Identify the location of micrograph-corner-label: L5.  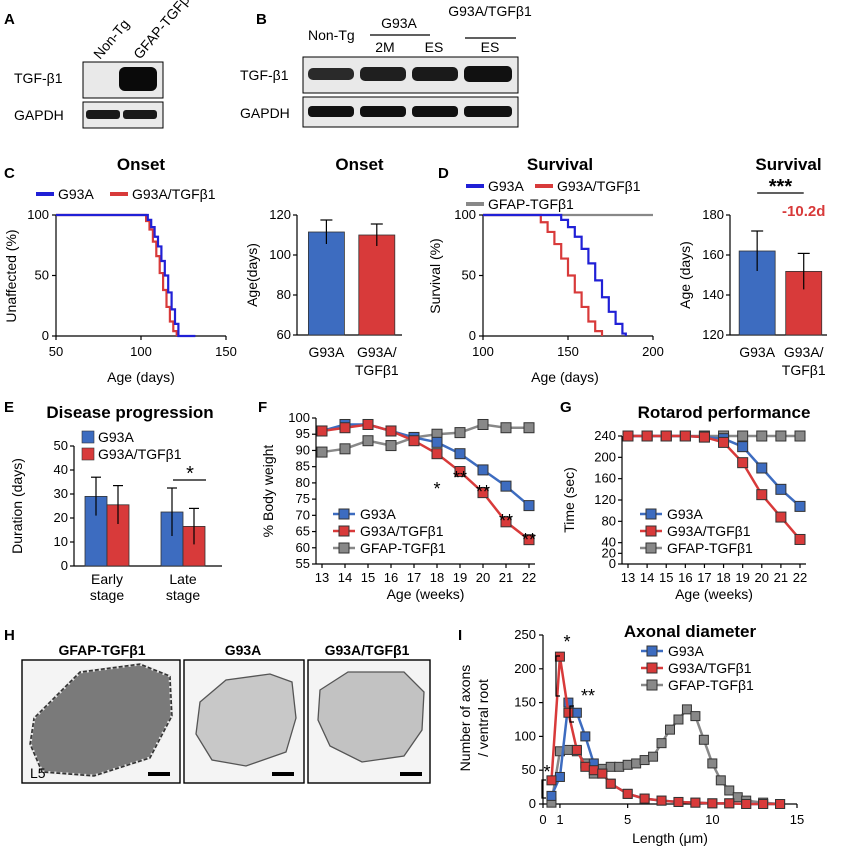
(38, 773).